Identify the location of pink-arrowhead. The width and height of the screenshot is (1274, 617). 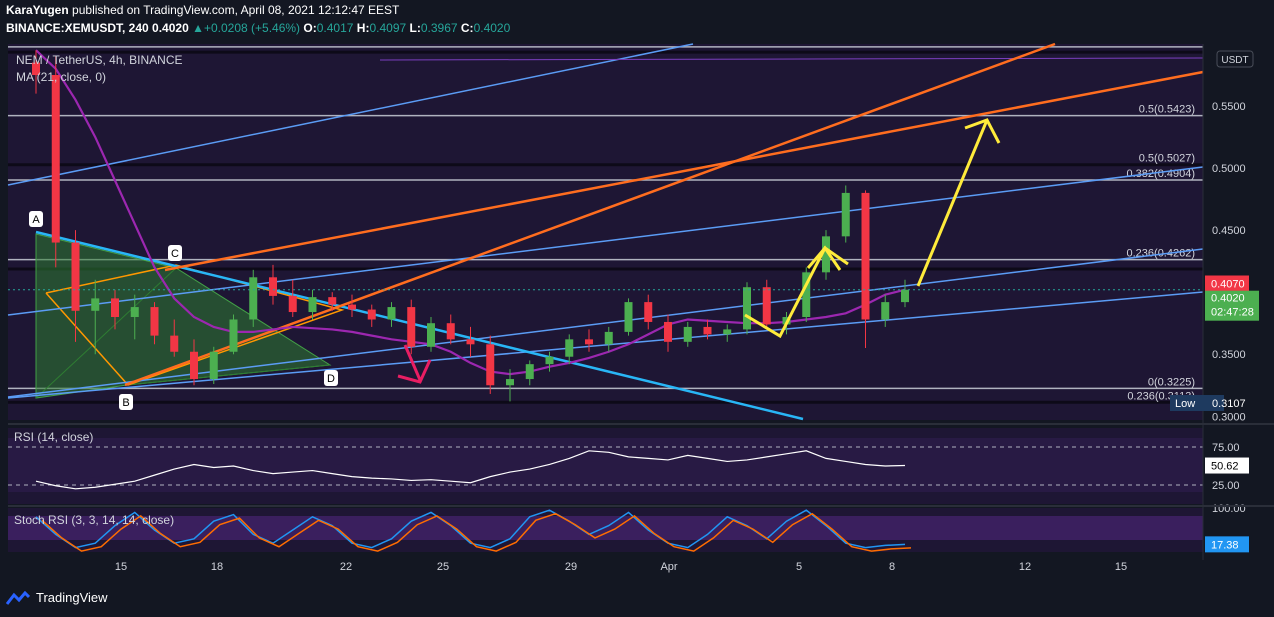
(414, 371).